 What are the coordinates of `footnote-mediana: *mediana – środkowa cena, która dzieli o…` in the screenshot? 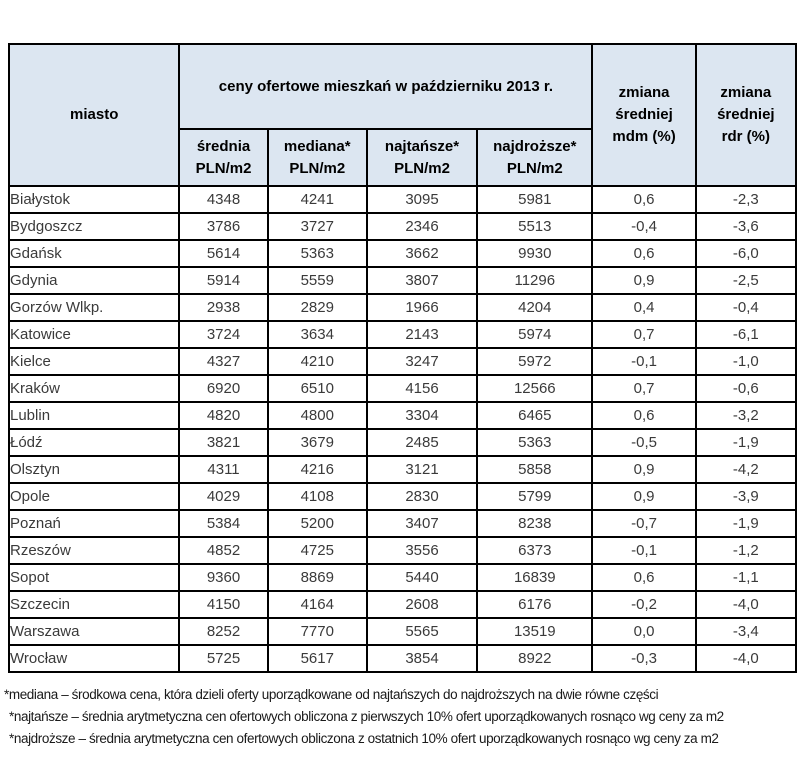 It's located at (331, 694).